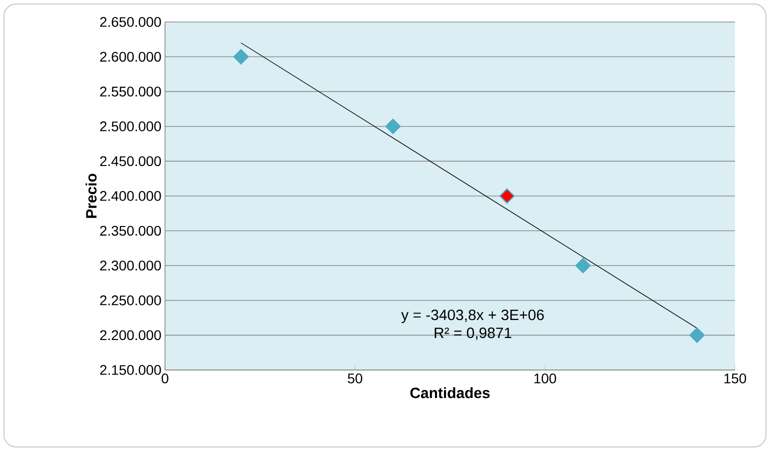 The height and width of the screenshot is (451, 770). I want to click on y-tick-label: 2.150.000, so click(130, 370).